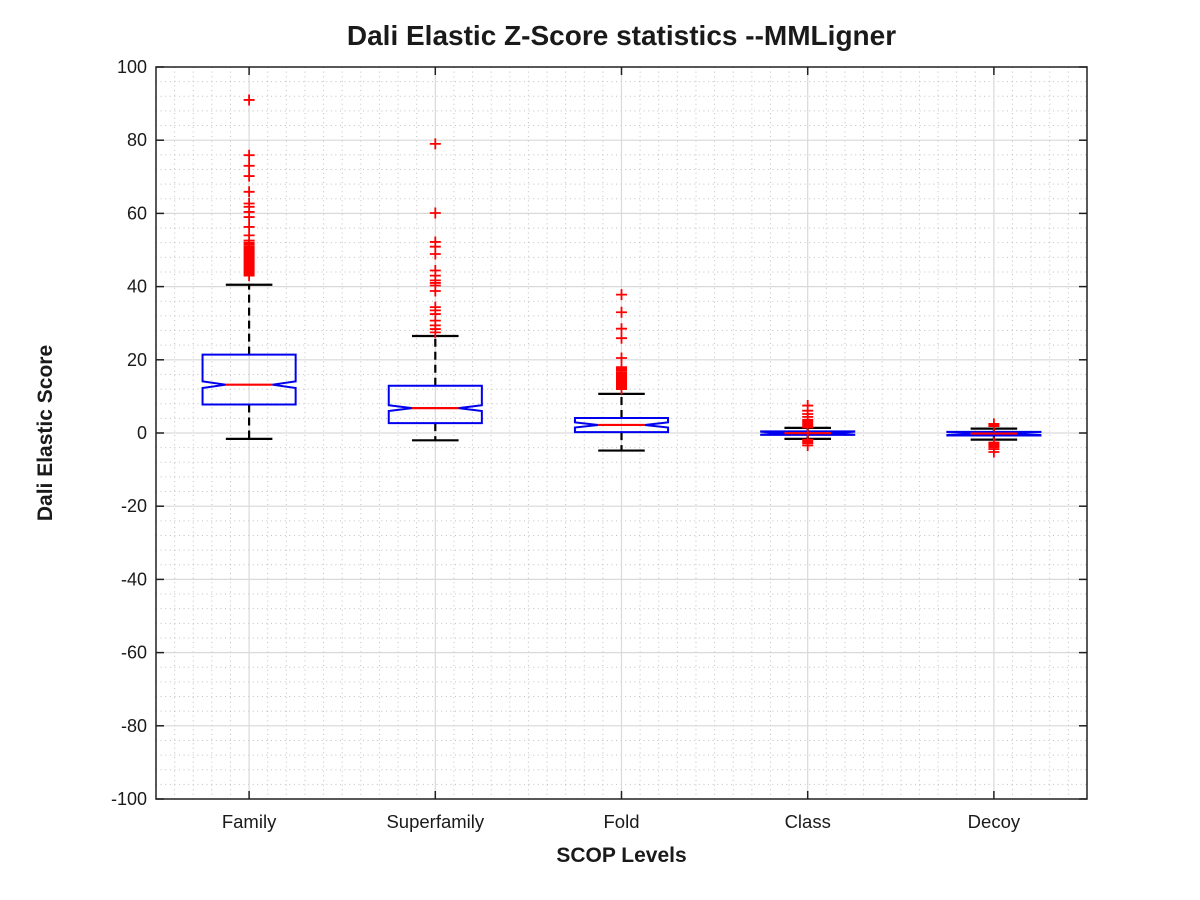 The height and width of the screenshot is (900, 1200). I want to click on x-tick-label-fold: Fold, so click(622, 821).